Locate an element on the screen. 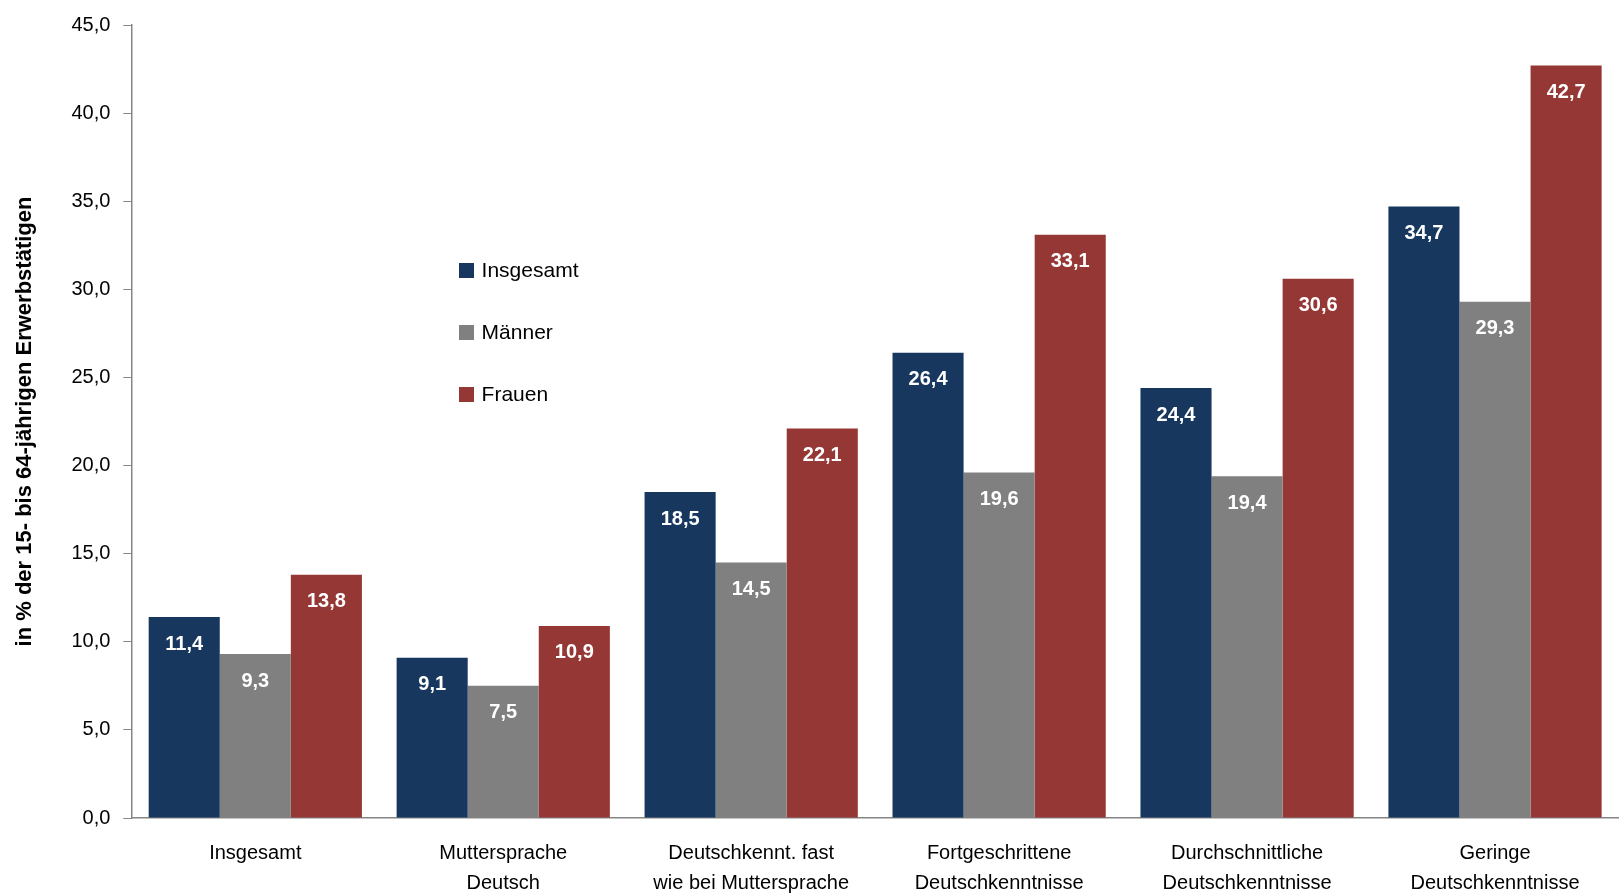 This screenshot has height=894, width=1619. y-tick-label: 45,0 is located at coordinates (91, 23).